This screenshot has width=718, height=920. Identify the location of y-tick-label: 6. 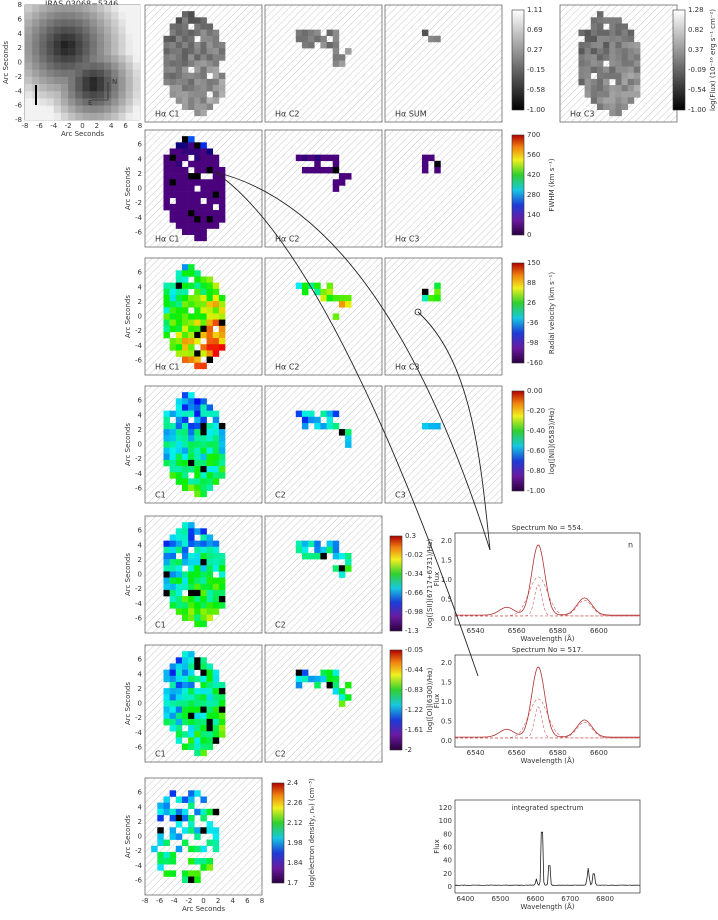
(140, 273).